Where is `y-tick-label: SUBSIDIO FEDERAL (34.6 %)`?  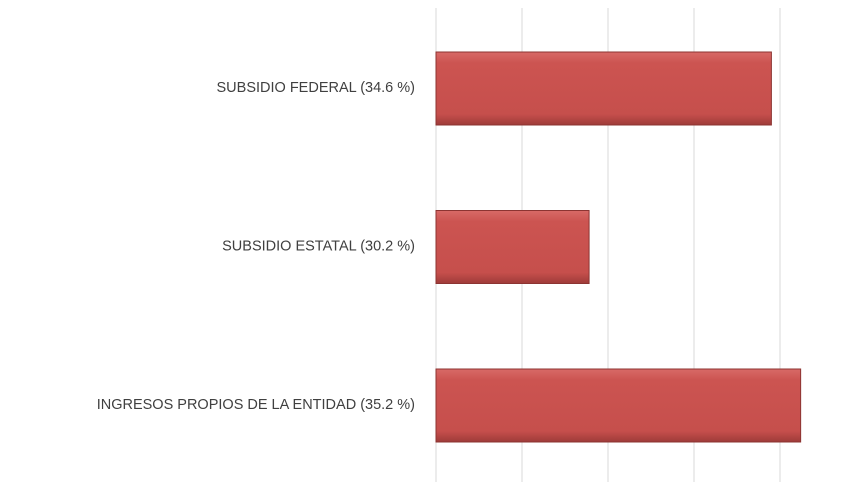
y-tick-label: SUBSIDIO FEDERAL (34.6 %) is located at coordinates (316, 88).